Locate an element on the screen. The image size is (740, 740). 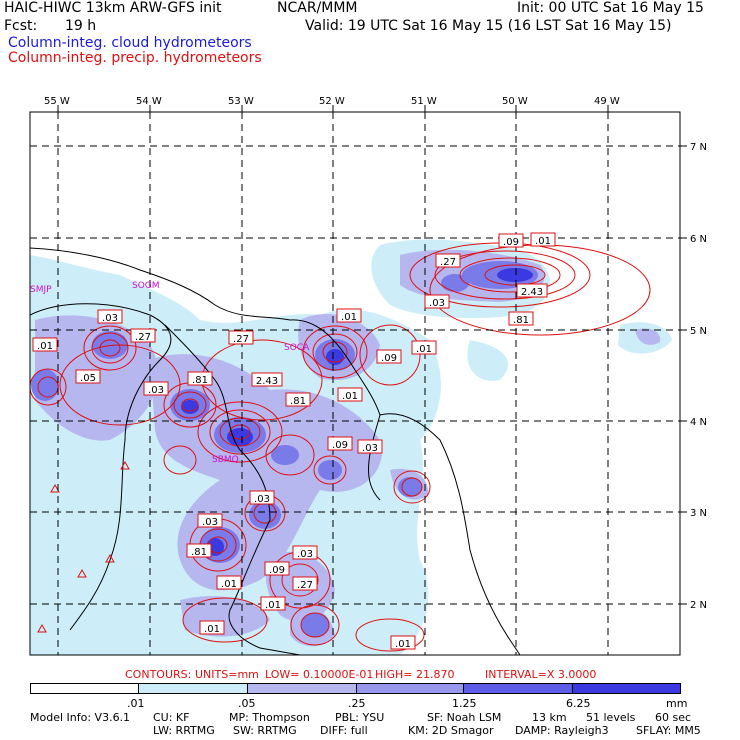
model-info-km: KM: 2D Smagor is located at coordinates (451, 730).